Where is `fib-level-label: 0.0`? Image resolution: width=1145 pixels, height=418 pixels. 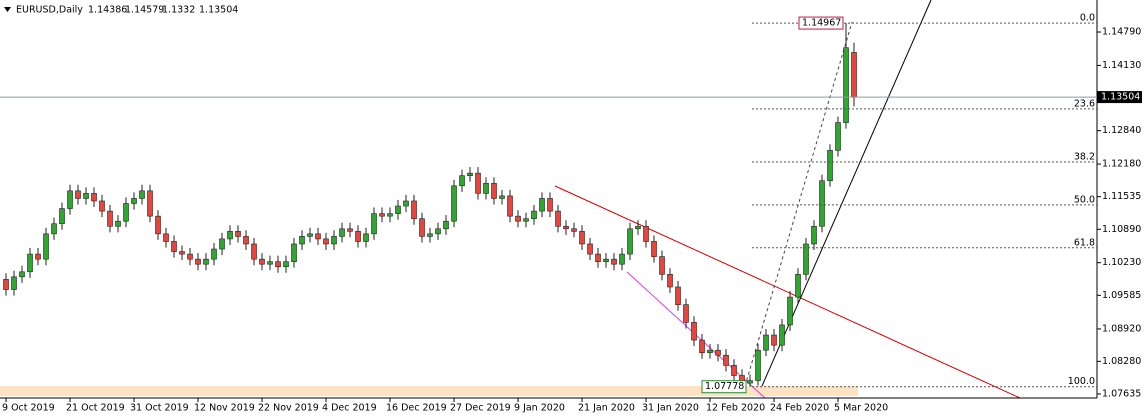
fib-level-label: 0.0 is located at coordinates (1087, 18).